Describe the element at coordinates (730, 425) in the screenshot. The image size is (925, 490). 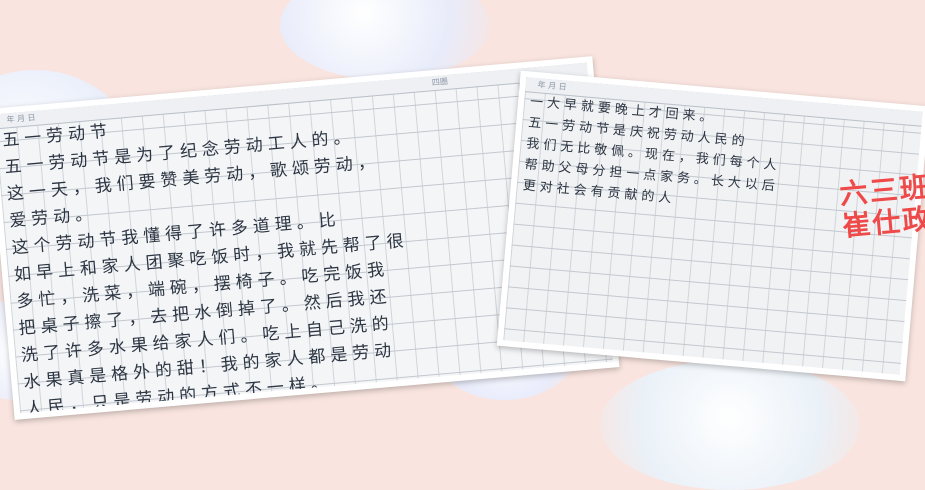
I see `decorative-bubble` at that location.